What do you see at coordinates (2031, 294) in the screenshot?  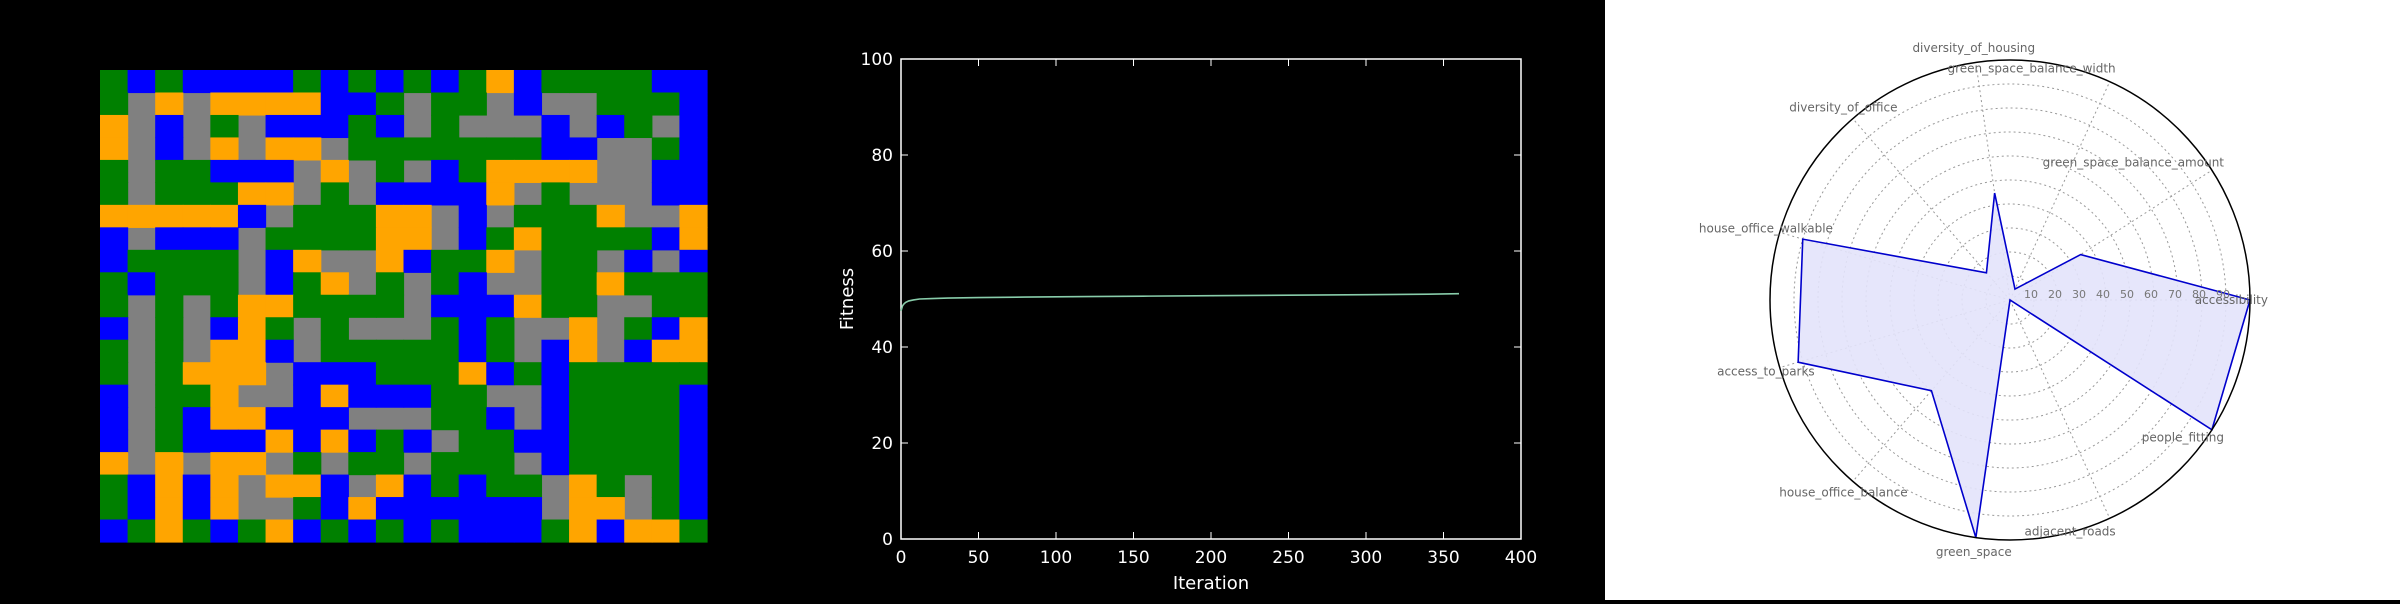 I see `radial-tick-label: 10` at bounding box center [2031, 294].